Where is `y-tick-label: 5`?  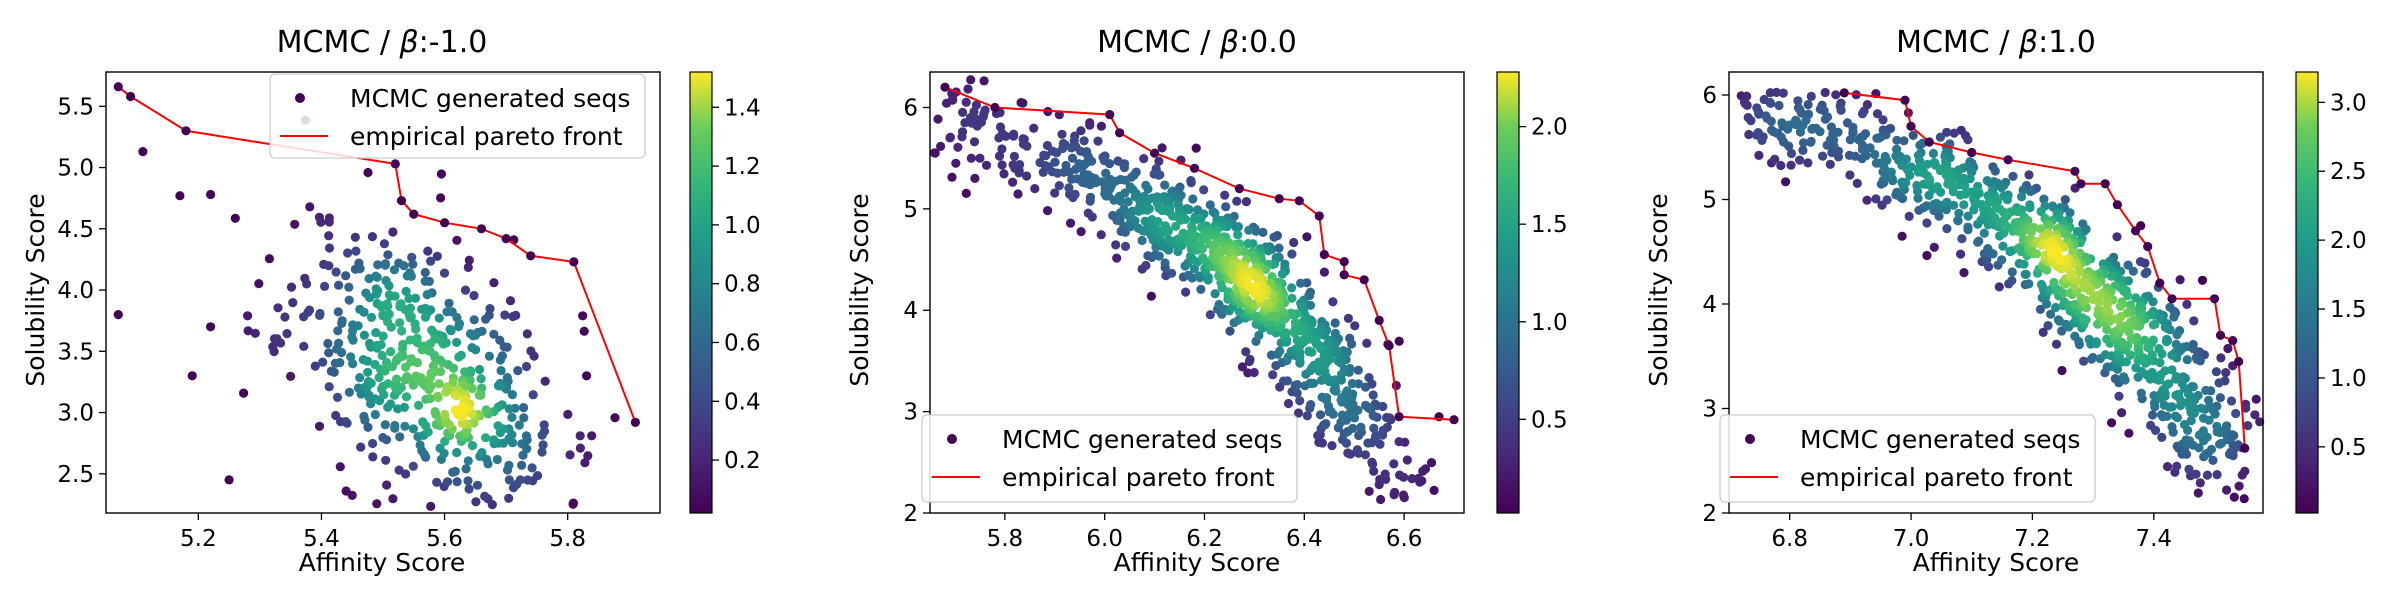 y-tick-label: 5 is located at coordinates (1709, 200).